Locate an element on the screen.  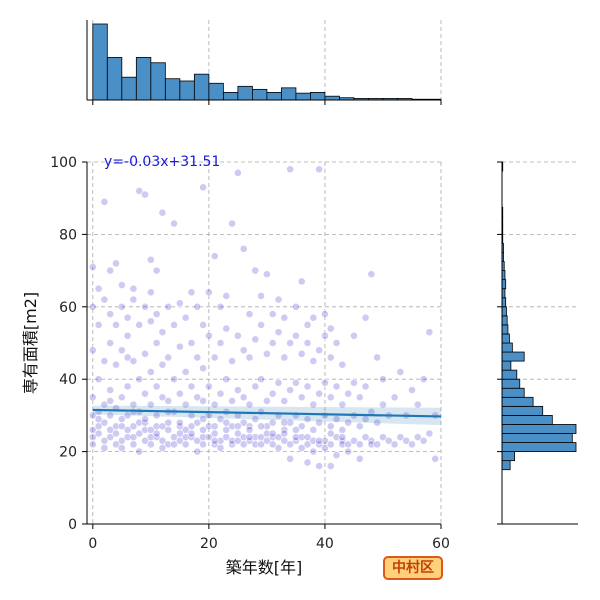
y-tick-label: 60 is located at coordinates (68, 308).